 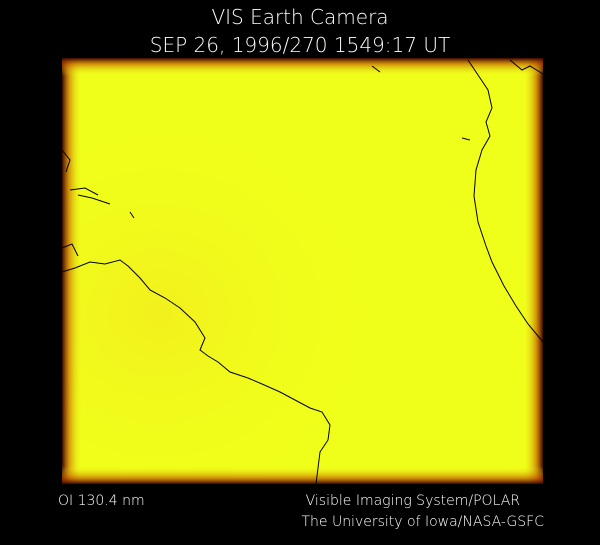 What do you see at coordinates (505, 201) in the screenshot?
I see `africa-coast` at bounding box center [505, 201].